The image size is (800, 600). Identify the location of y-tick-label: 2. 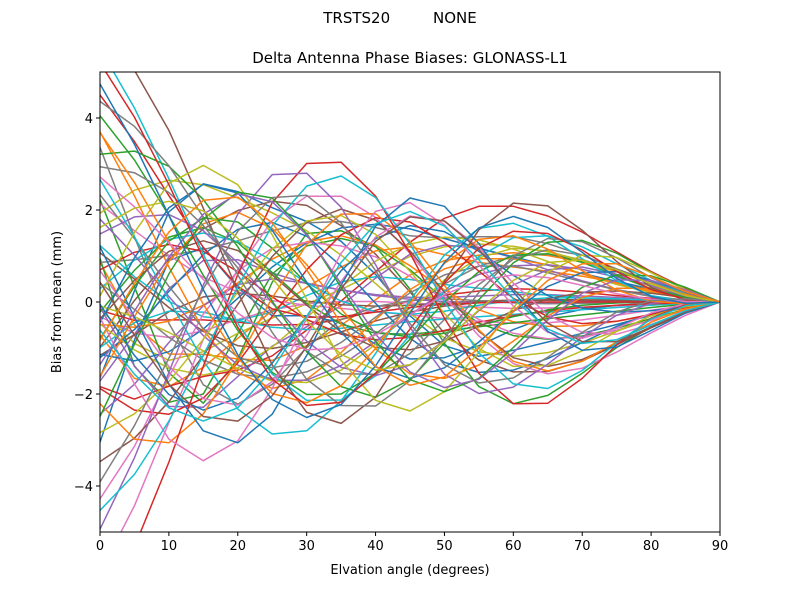
(89, 211).